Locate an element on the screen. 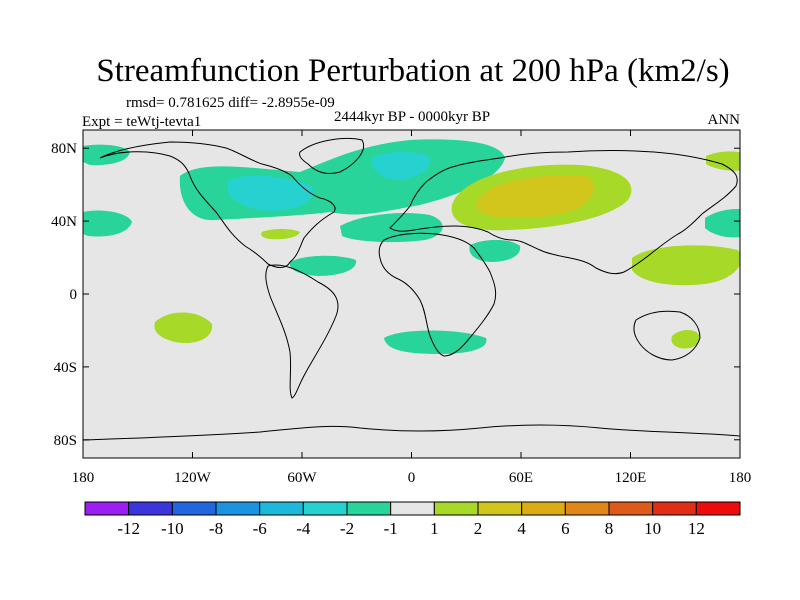  colorbar: -12 -10 -8 -6 -4 -2 -1 1 2 4 6 8 10 12 is located at coordinates (412, 519).